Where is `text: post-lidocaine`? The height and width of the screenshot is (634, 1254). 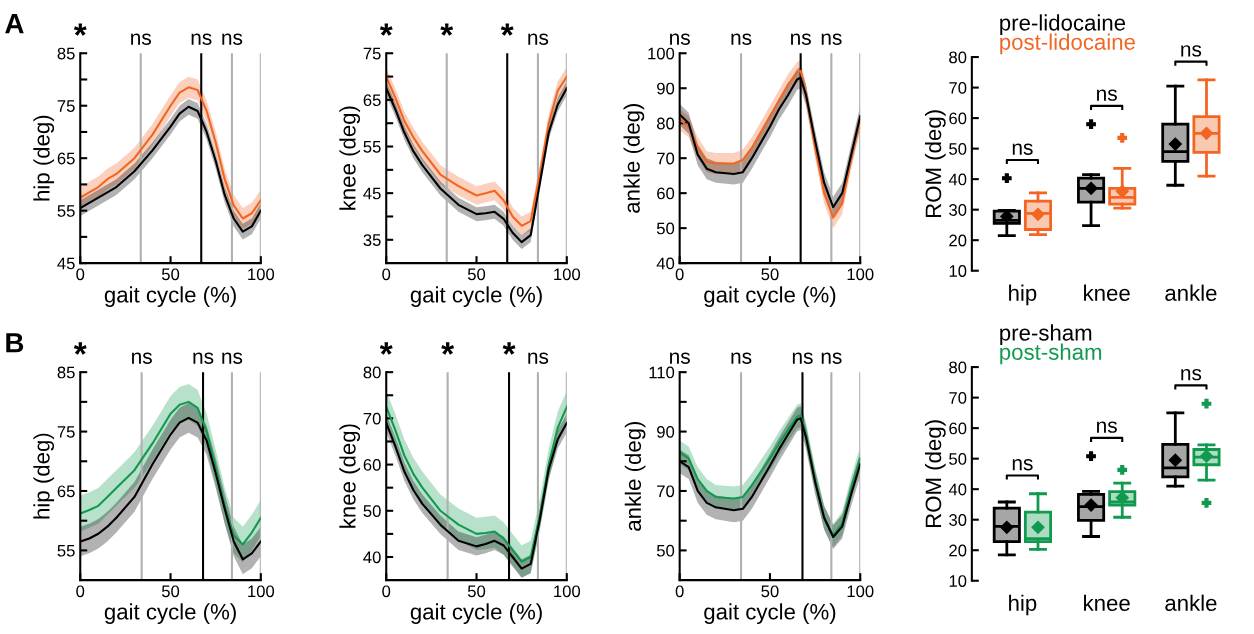 text: post-lidocaine is located at coordinates (1067, 44).